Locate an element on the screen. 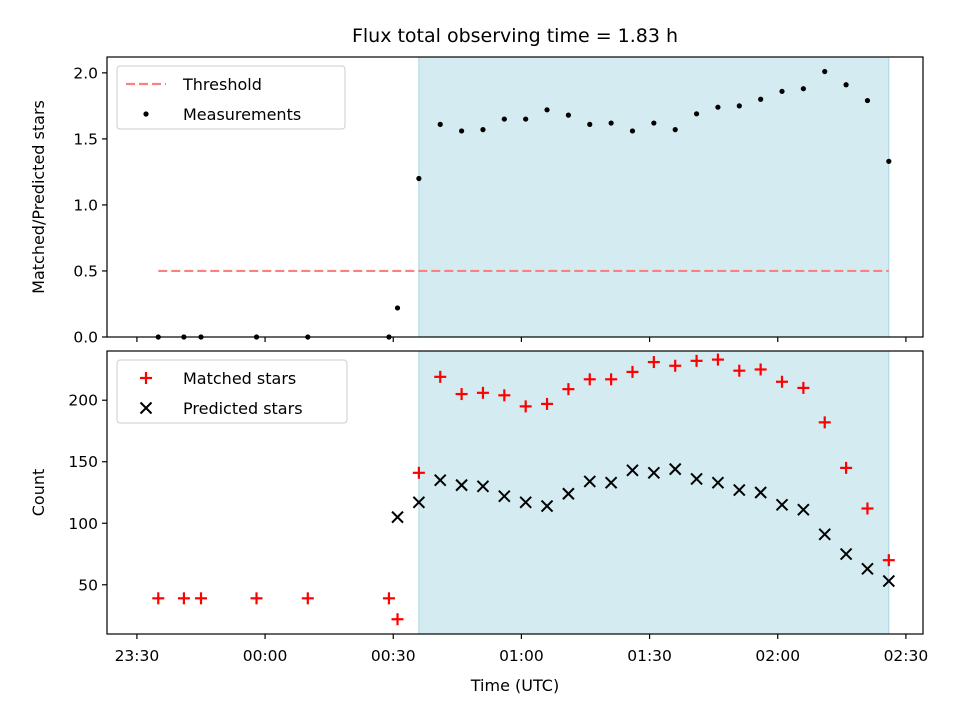 The image size is (960, 720). legend-swatch-stroke is located at coordinates (146, 408).